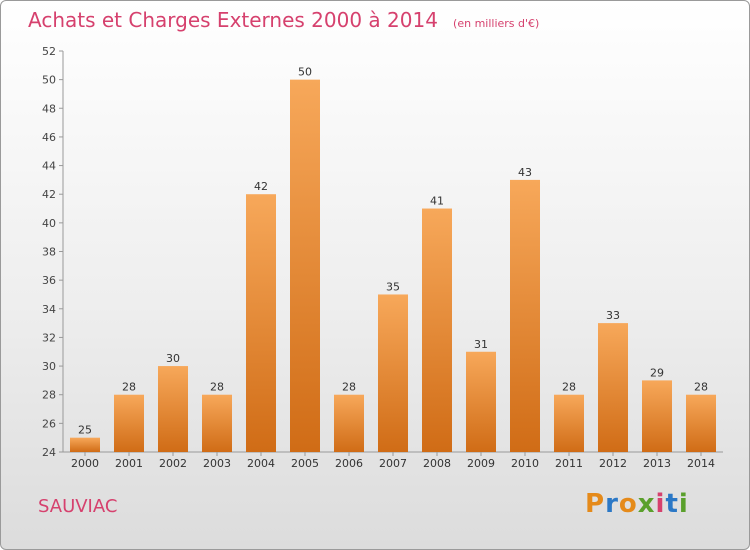 This screenshot has height=550, width=750. What do you see at coordinates (49, 280) in the screenshot?
I see `y-tick-label: 36` at bounding box center [49, 280].